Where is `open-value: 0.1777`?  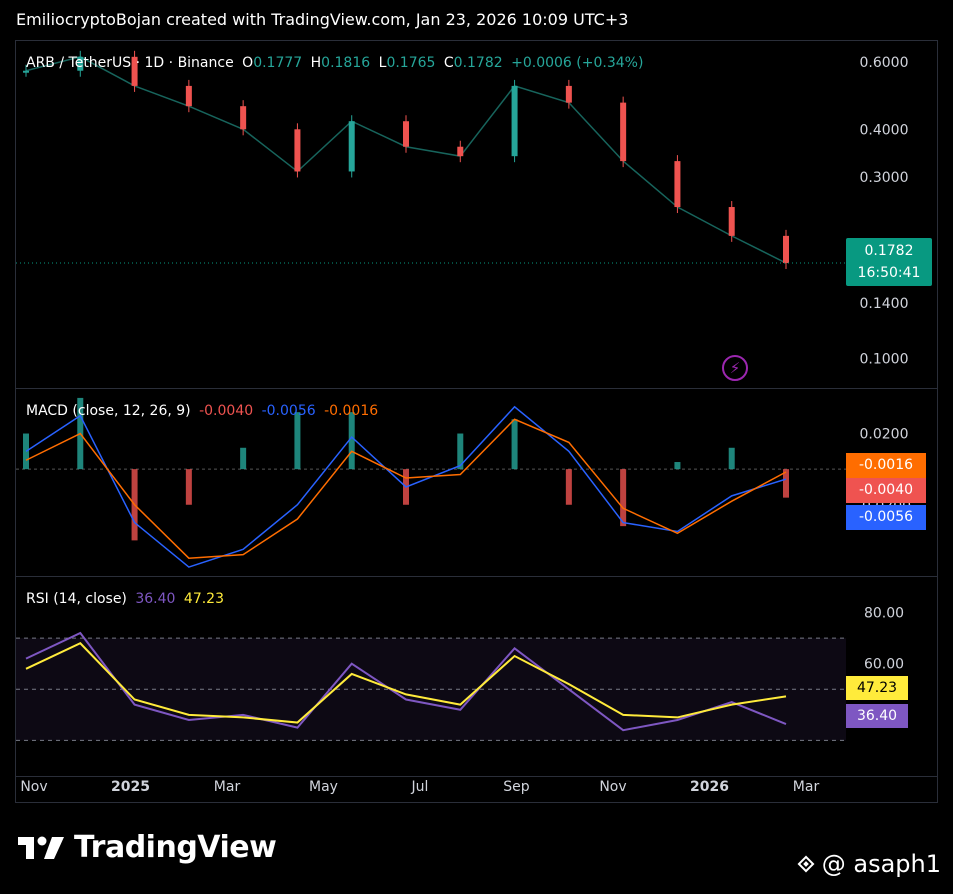
open-value: 0.1777 is located at coordinates (278, 63).